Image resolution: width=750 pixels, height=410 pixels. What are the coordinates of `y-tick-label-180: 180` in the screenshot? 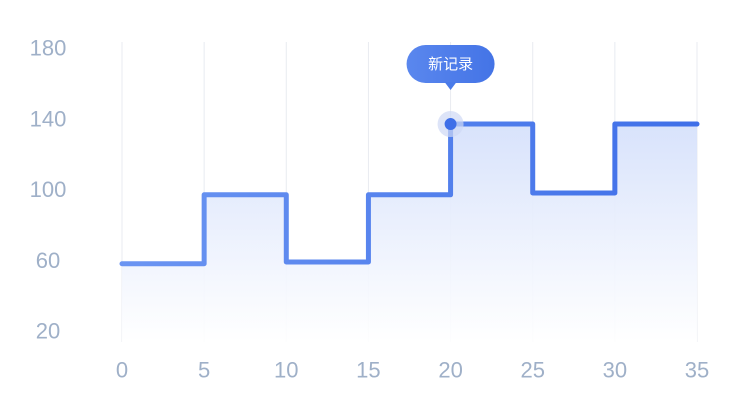 It's located at (48, 48).